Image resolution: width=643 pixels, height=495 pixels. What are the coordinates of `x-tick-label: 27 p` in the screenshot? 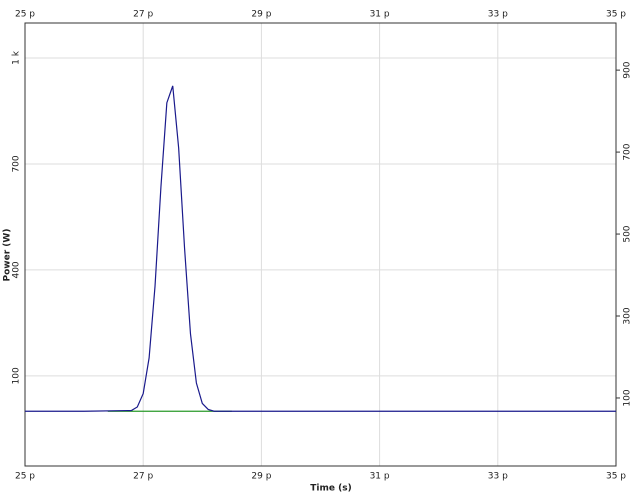 It's located at (143, 477).